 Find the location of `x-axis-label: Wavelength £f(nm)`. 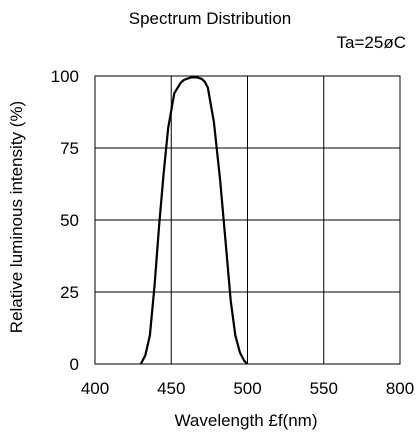

x-axis-label: Wavelength £f(nm) is located at coordinates (246, 420).